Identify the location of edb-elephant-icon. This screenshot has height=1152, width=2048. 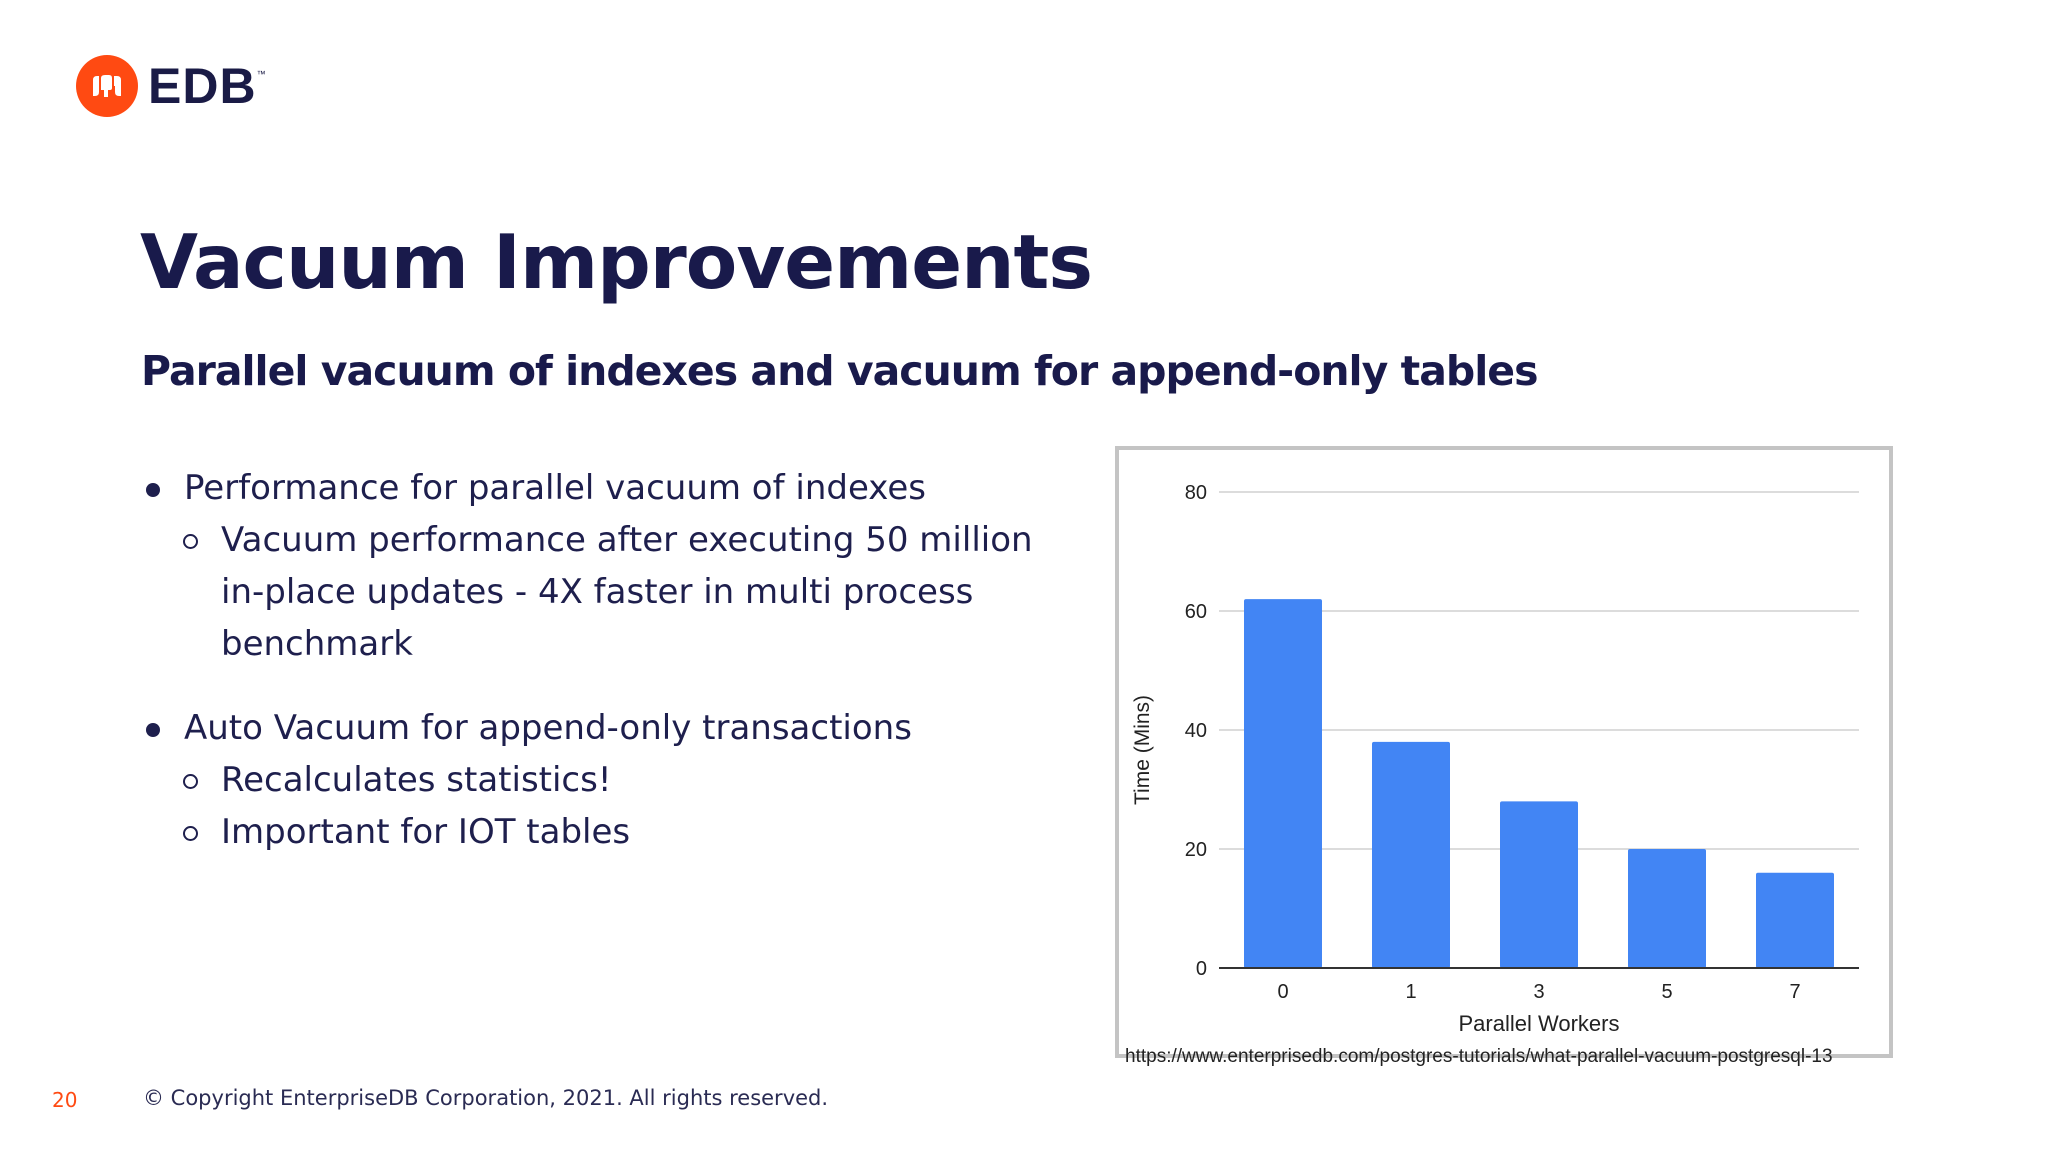
(107, 86).